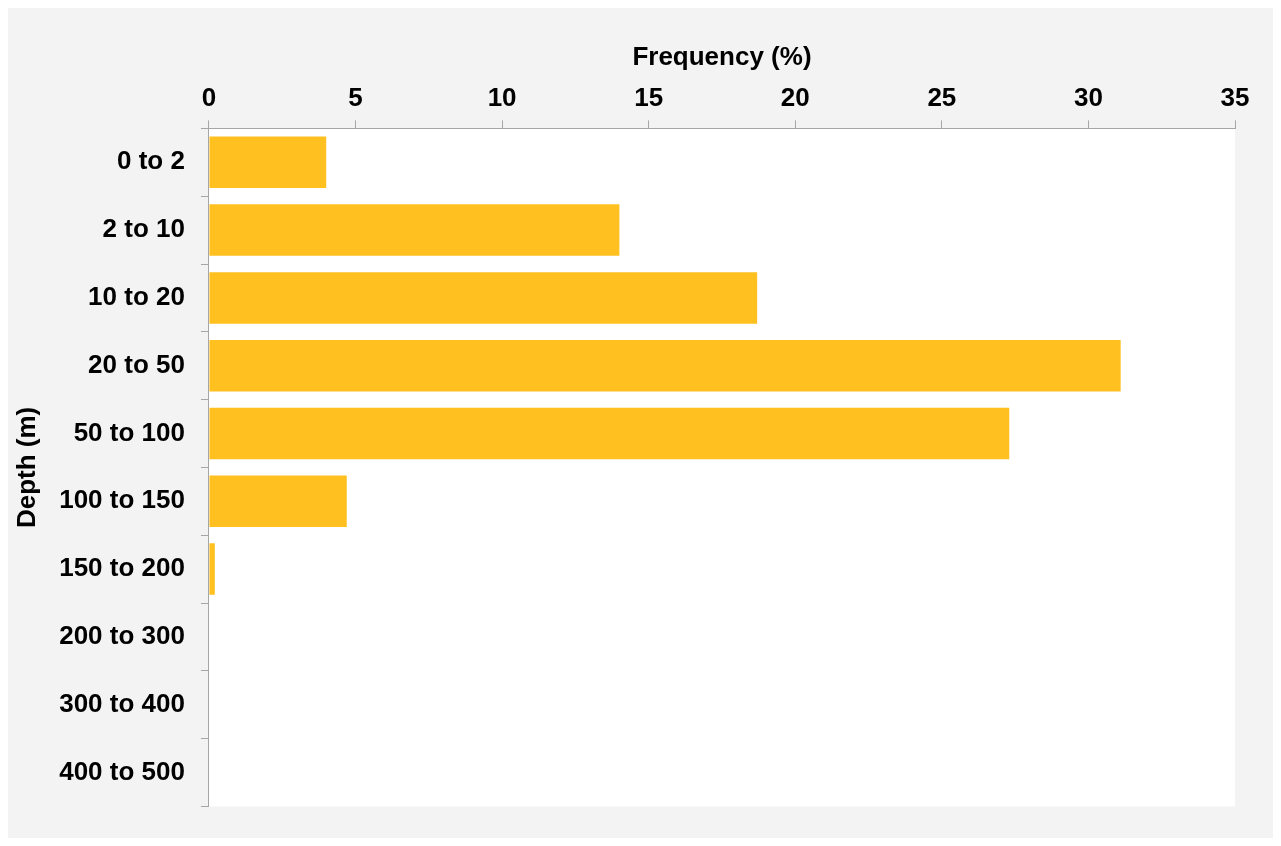 This screenshot has height=846, width=1281. What do you see at coordinates (209, 96) in the screenshot?
I see `x-tick-label: 0` at bounding box center [209, 96].